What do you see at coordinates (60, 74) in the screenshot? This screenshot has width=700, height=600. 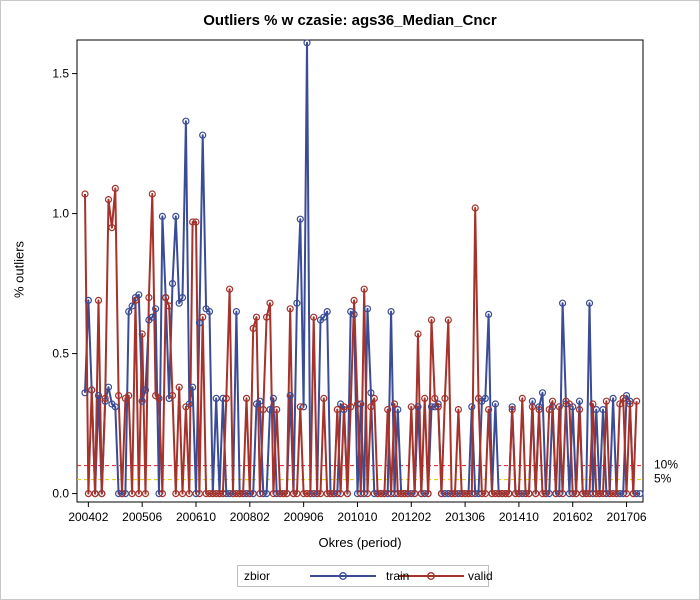 I see `y-tick-label: 1.5` at bounding box center [60, 74].